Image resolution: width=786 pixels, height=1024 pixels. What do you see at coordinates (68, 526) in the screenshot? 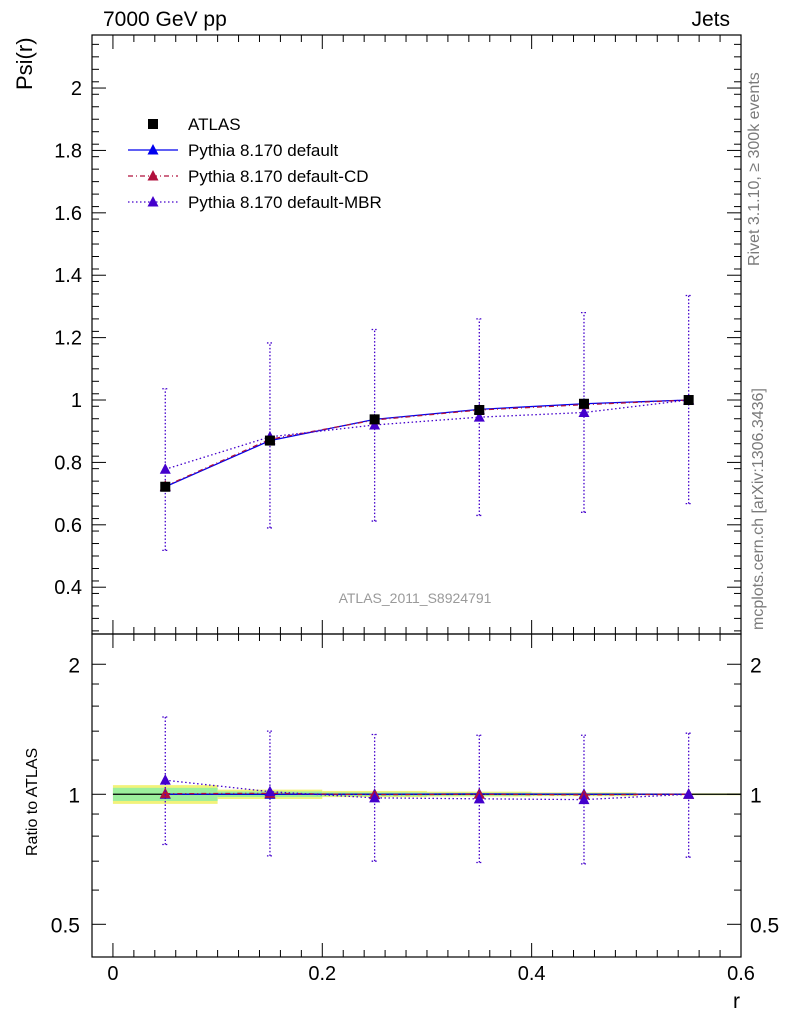
I see `main-y-tick-label: 0.6` at bounding box center [68, 526].